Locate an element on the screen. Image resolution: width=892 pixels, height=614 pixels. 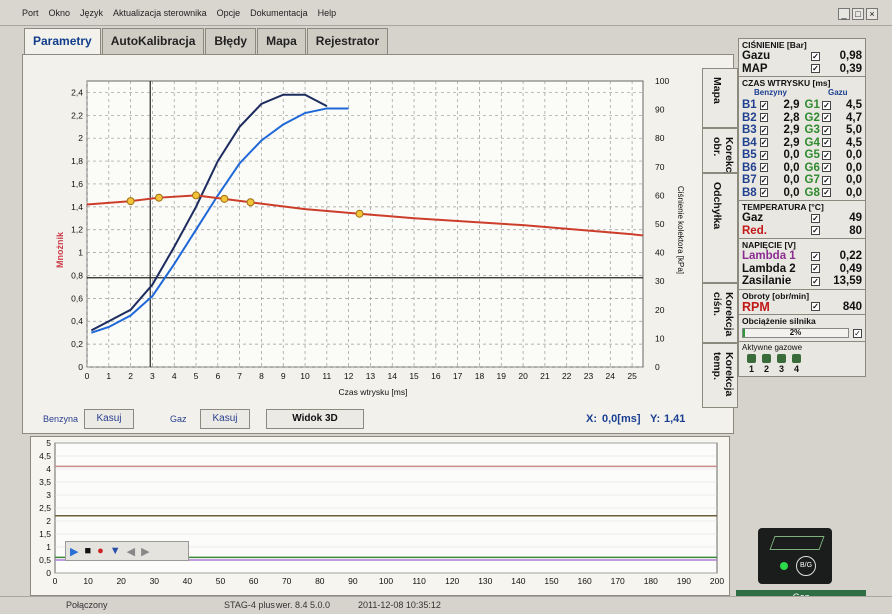
menu-aktualizacja: Aktualizacja sterownika is located at coordinates (160, 13).